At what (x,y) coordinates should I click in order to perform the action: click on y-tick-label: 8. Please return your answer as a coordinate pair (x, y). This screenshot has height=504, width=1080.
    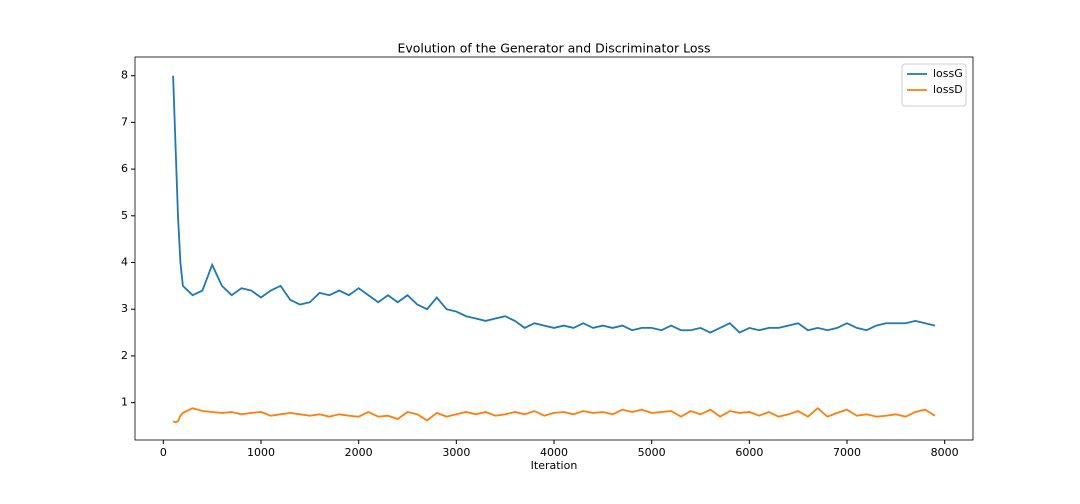
    Looking at the image, I should click on (124, 75).